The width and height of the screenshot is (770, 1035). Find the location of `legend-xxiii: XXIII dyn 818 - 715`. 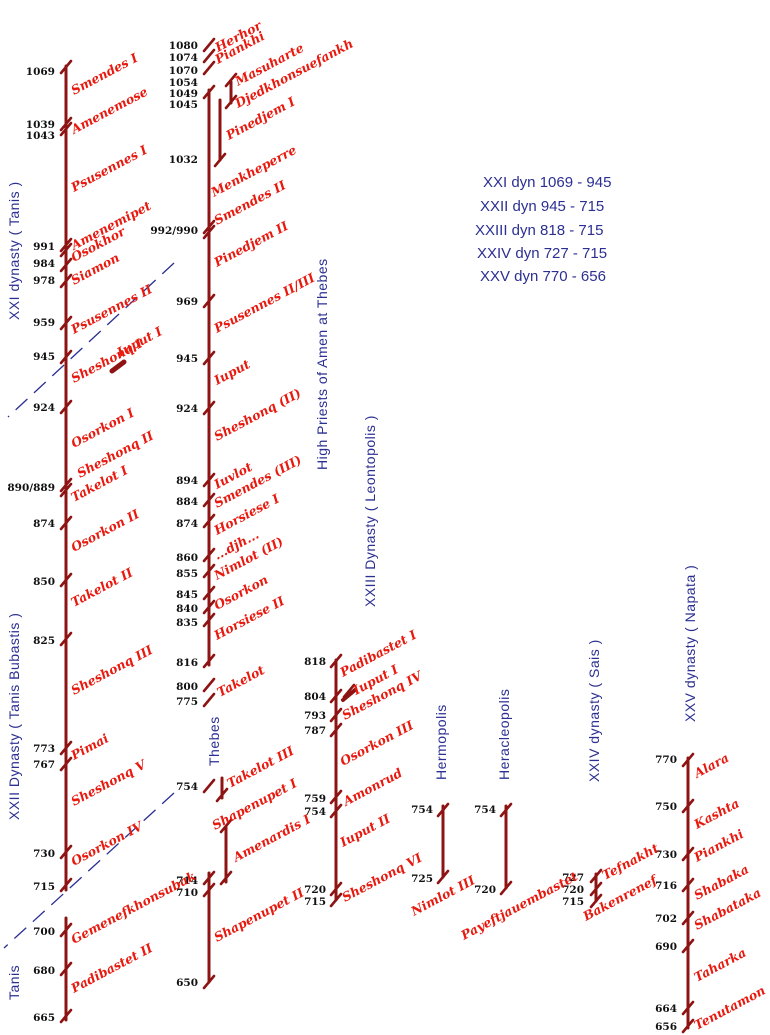

legend-xxiii: XXIII dyn 818 - 715 is located at coordinates (539, 230).